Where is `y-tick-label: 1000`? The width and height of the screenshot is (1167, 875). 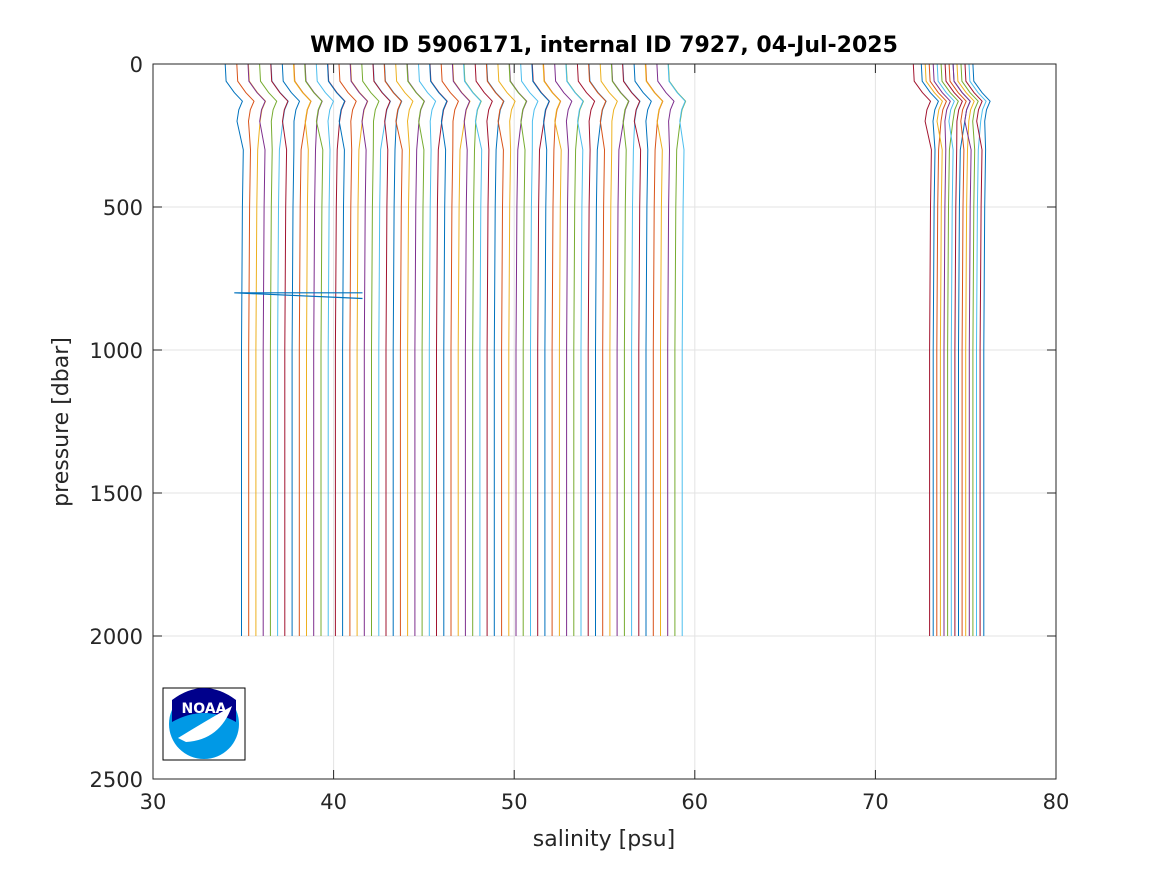 y-tick-label: 1000 is located at coordinates (116, 351).